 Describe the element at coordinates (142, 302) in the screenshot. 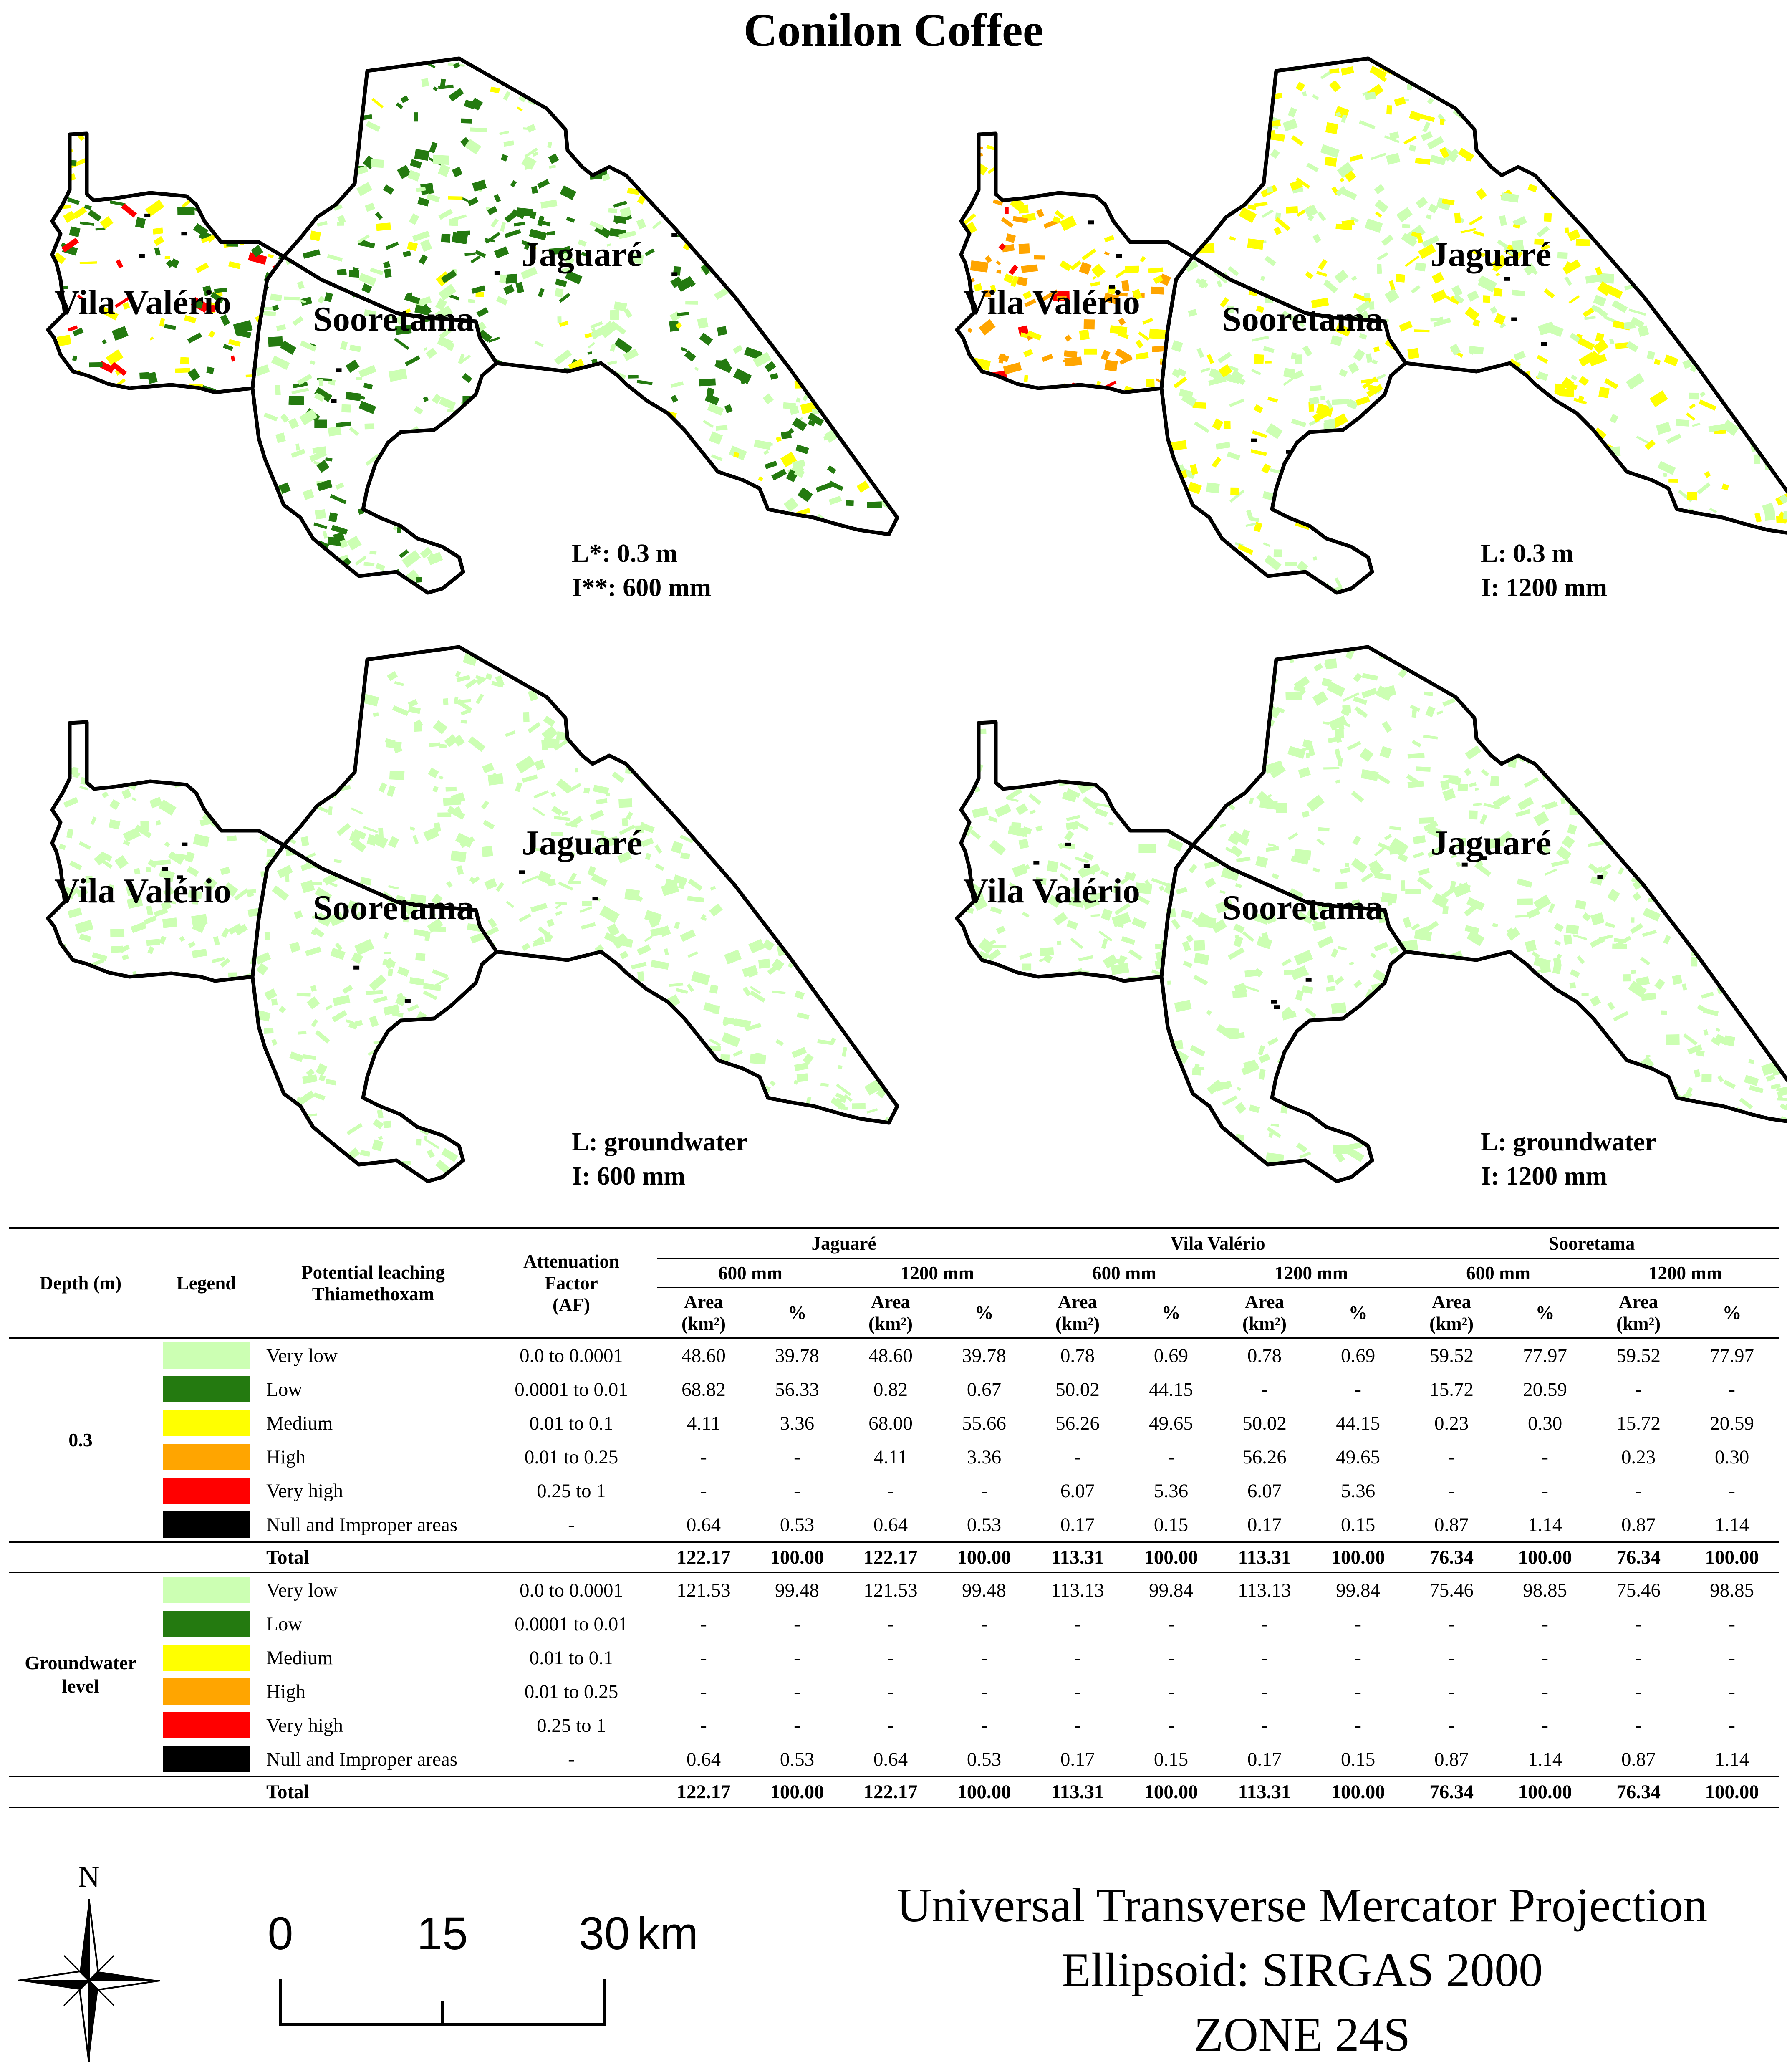

I see `label-vila-valerio: Vila Valério` at that location.